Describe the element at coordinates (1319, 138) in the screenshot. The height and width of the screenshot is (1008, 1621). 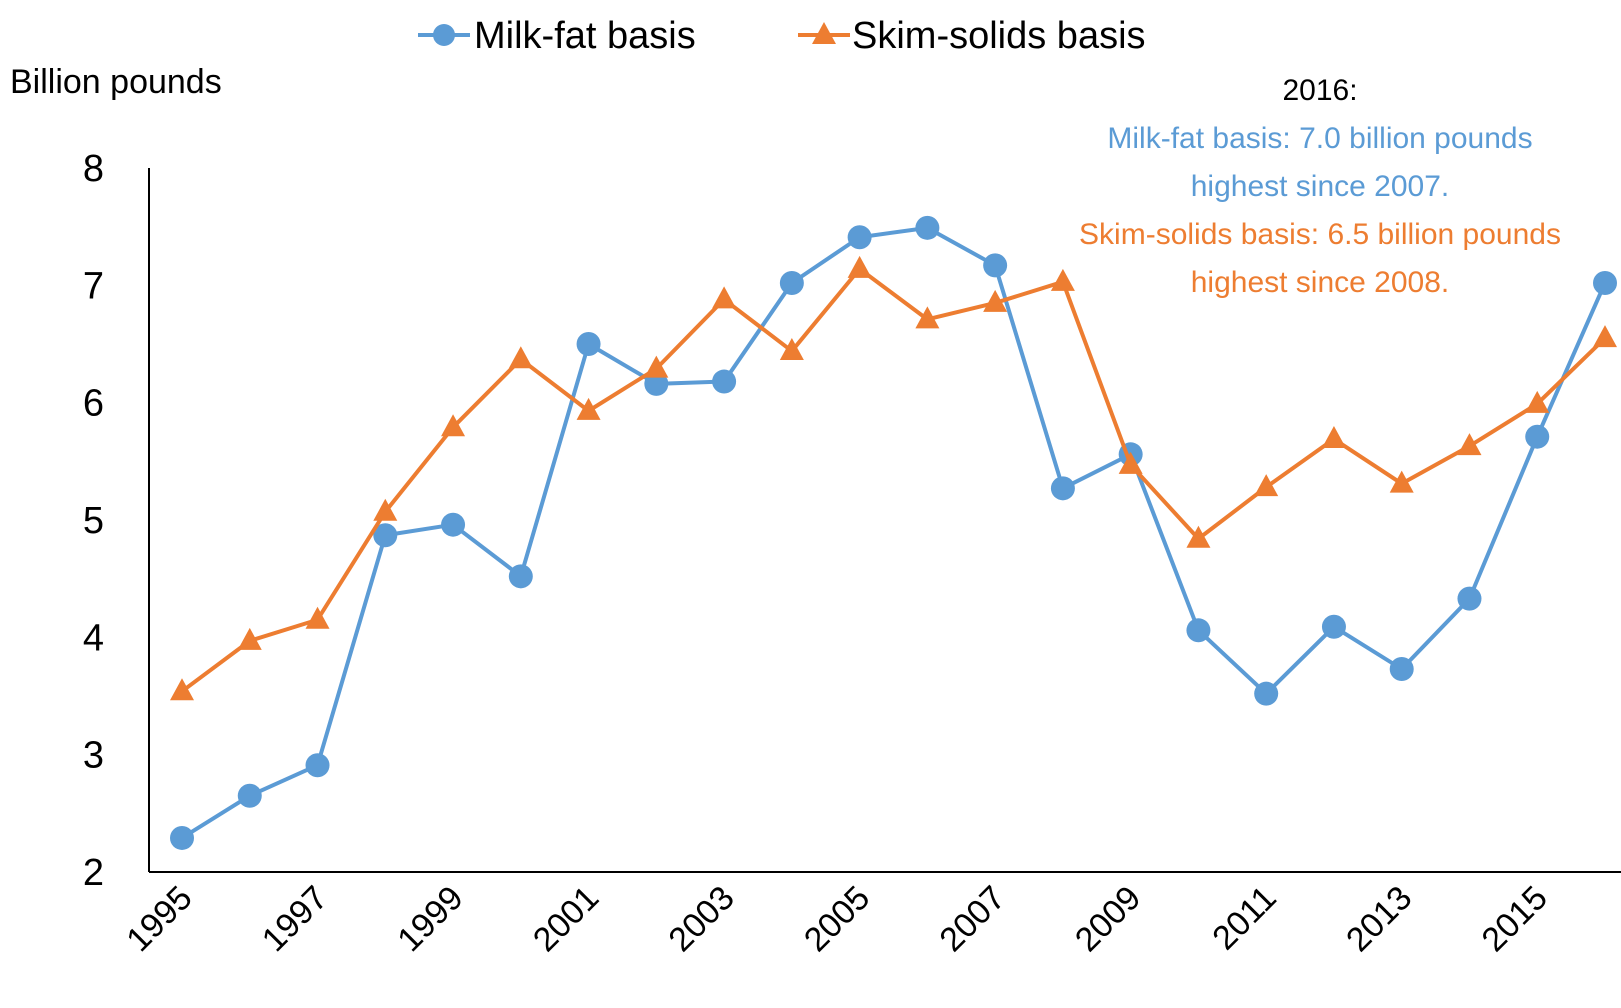
I see `annotation-line-1: Milk-fat basis: 7.0 billion pounds` at that location.